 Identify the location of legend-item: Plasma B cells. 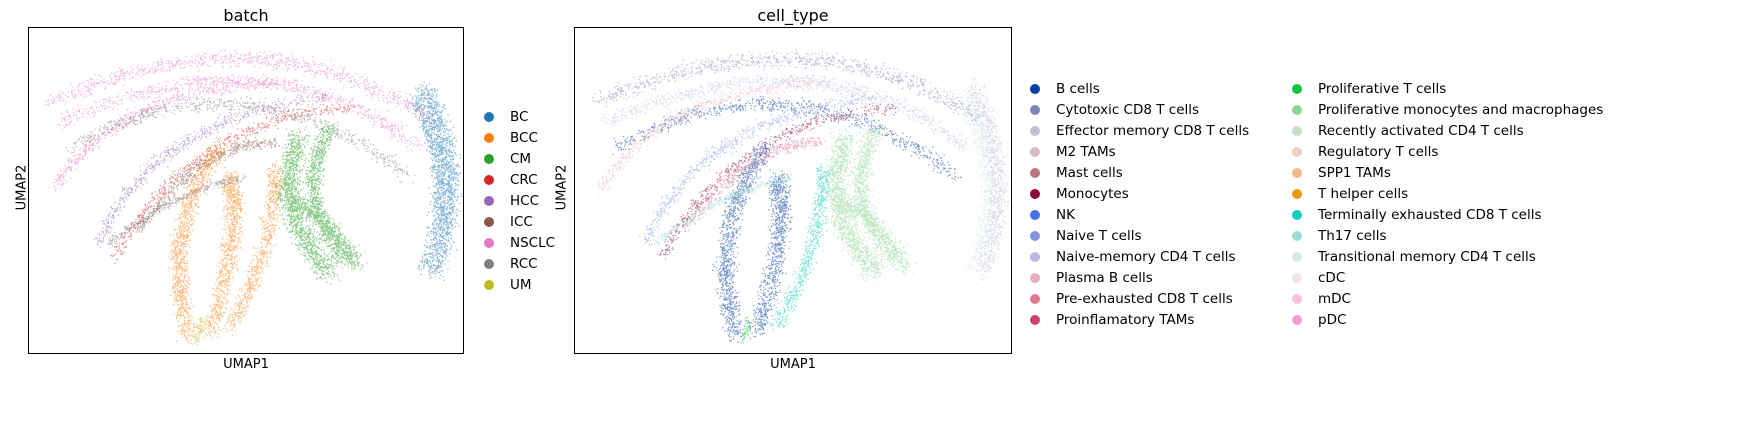
(1139, 277).